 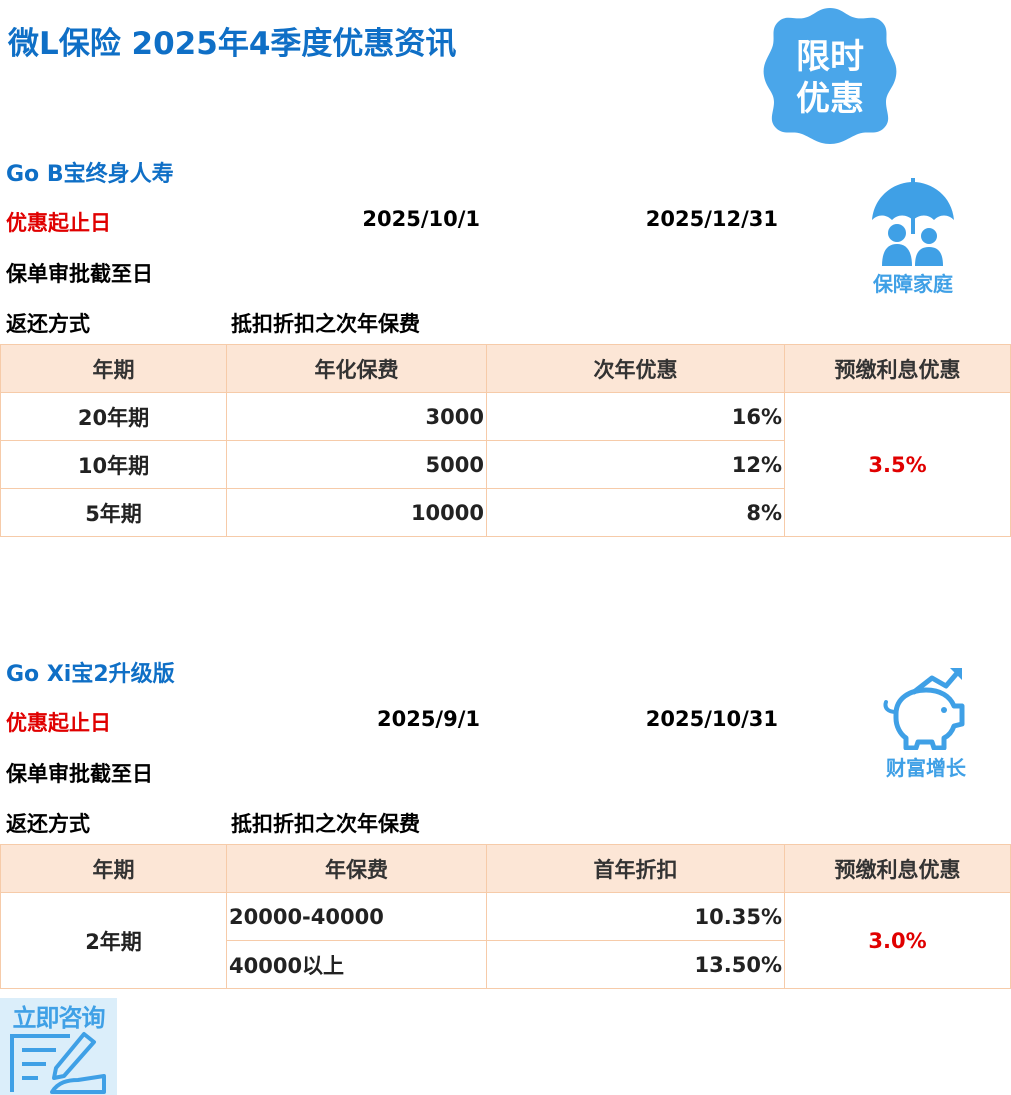 I want to click on product-2-name: Go Xi宝2升级版, so click(x=90, y=674).